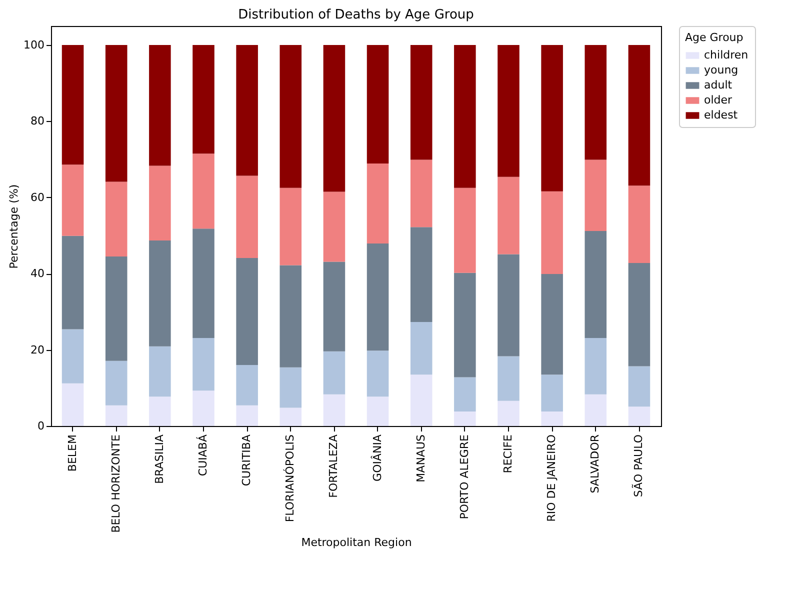 This screenshot has height=599, width=787. I want to click on x-tick-label: CURITIBA, so click(247, 460).